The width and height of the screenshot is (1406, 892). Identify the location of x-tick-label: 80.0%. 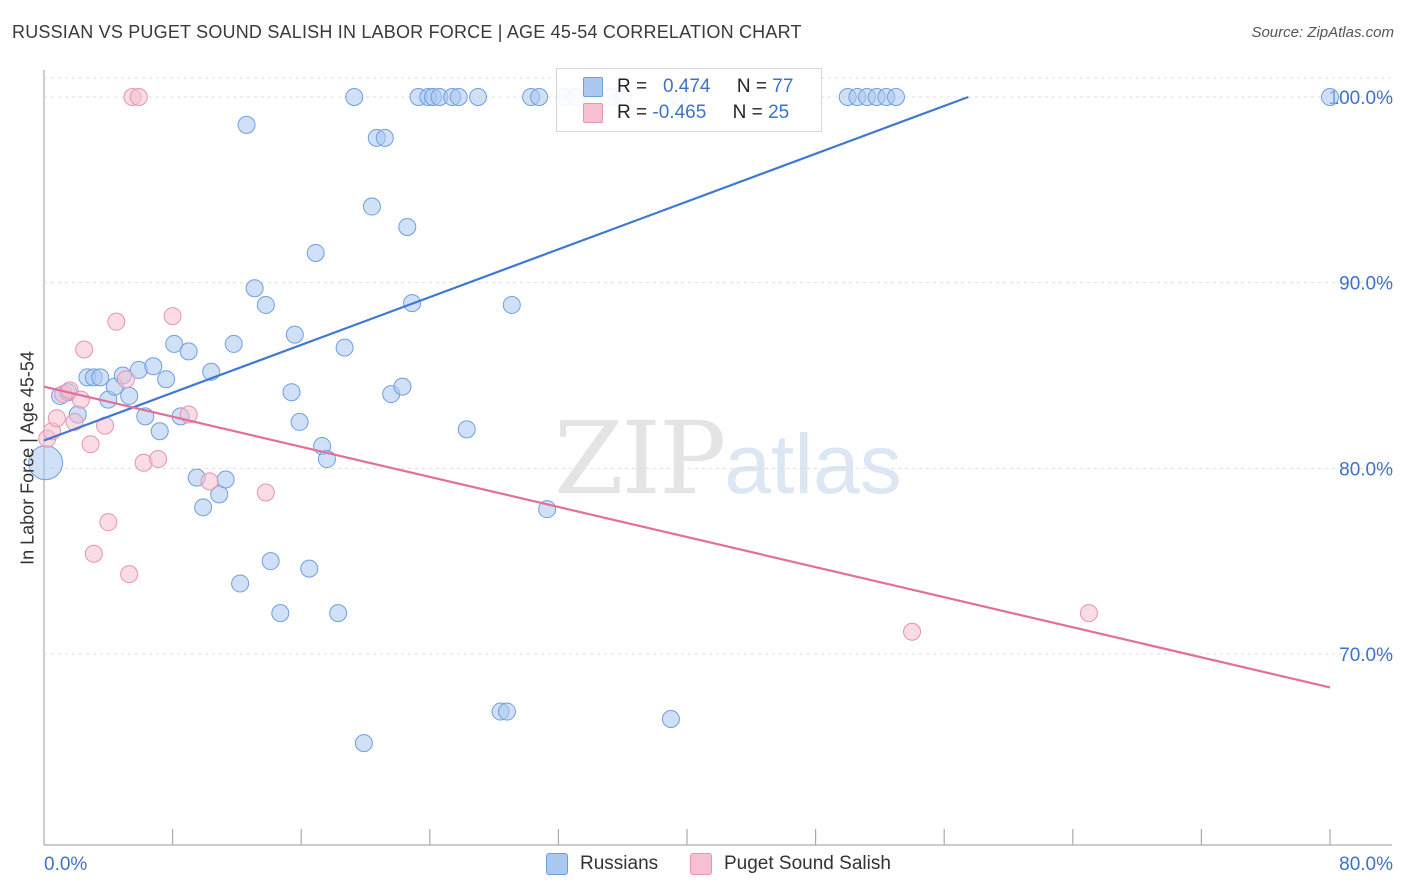
(1366, 864).